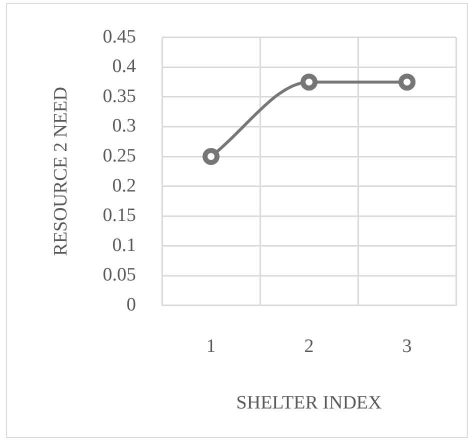 The width and height of the screenshot is (474, 441). I want to click on y-tick-label: 0.4, so click(124, 67).